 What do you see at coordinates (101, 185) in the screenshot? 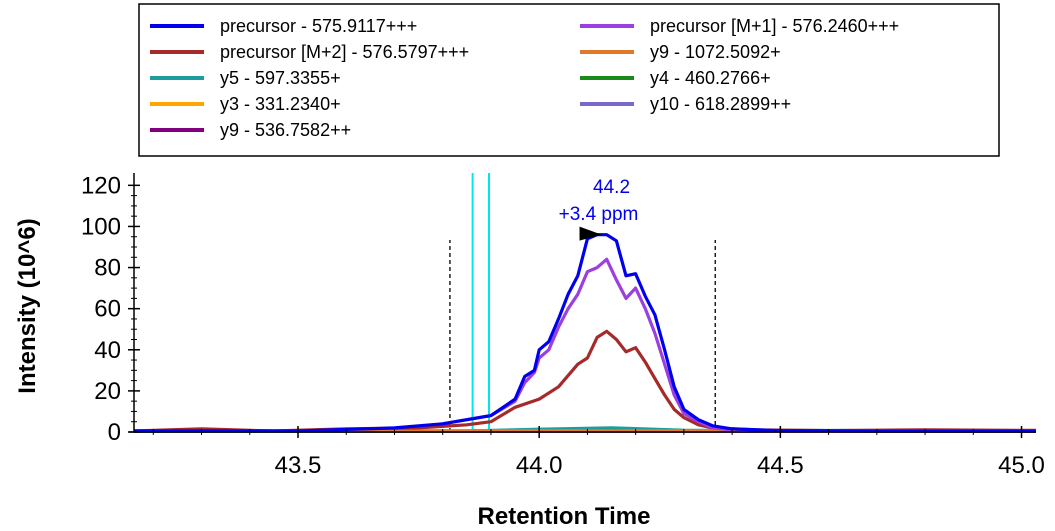
I see `y-tick-label: 120` at bounding box center [101, 185].